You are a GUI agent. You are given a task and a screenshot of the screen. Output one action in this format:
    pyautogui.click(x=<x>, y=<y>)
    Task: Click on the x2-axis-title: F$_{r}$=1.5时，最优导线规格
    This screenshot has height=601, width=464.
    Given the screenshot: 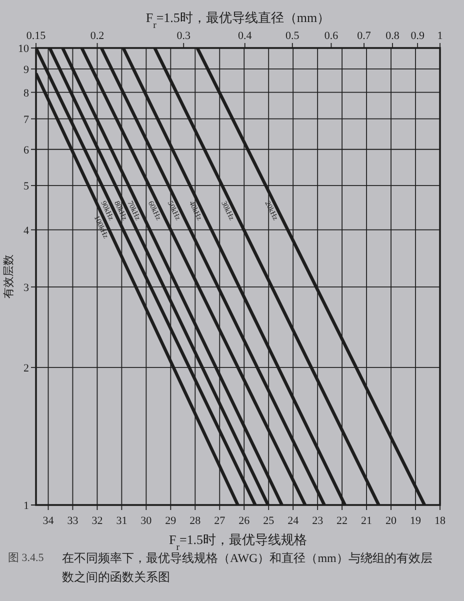 What is the action you would take?
    pyautogui.click(x=238, y=542)
    